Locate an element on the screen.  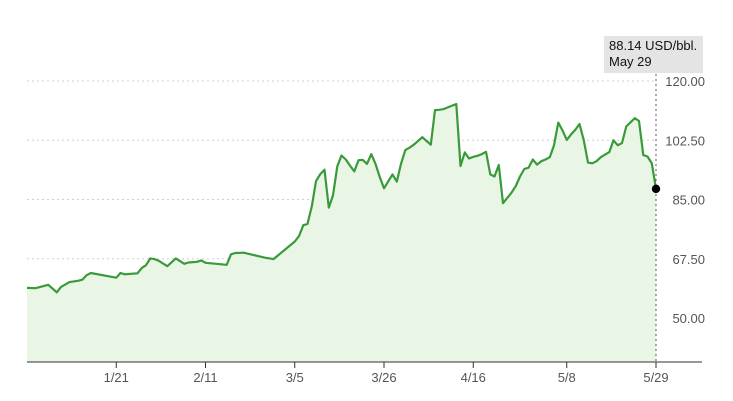
x-tick-label: 3/26 is located at coordinates (383, 377).